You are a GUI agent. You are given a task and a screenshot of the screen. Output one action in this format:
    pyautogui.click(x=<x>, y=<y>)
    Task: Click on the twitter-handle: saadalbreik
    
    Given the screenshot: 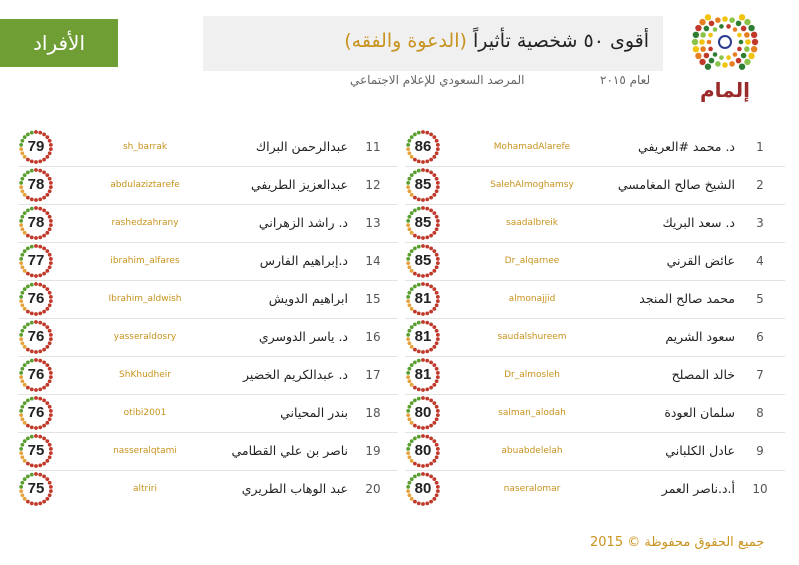 What is the action you would take?
    pyautogui.click(x=532, y=223)
    